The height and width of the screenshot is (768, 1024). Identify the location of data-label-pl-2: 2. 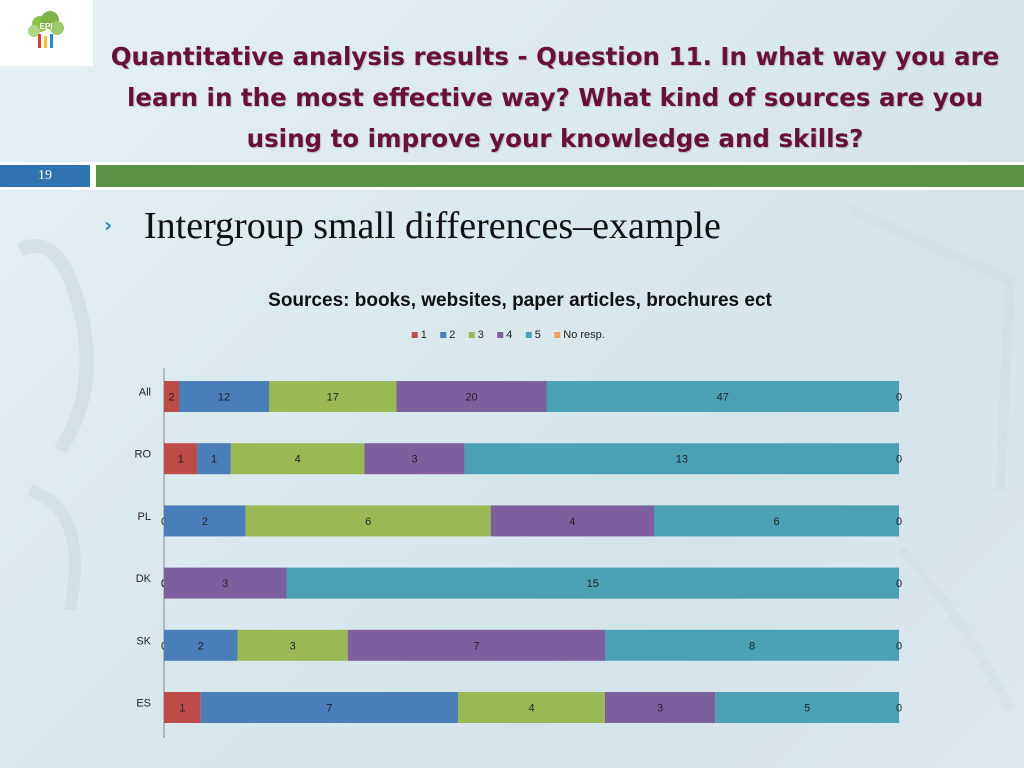
(205, 522).